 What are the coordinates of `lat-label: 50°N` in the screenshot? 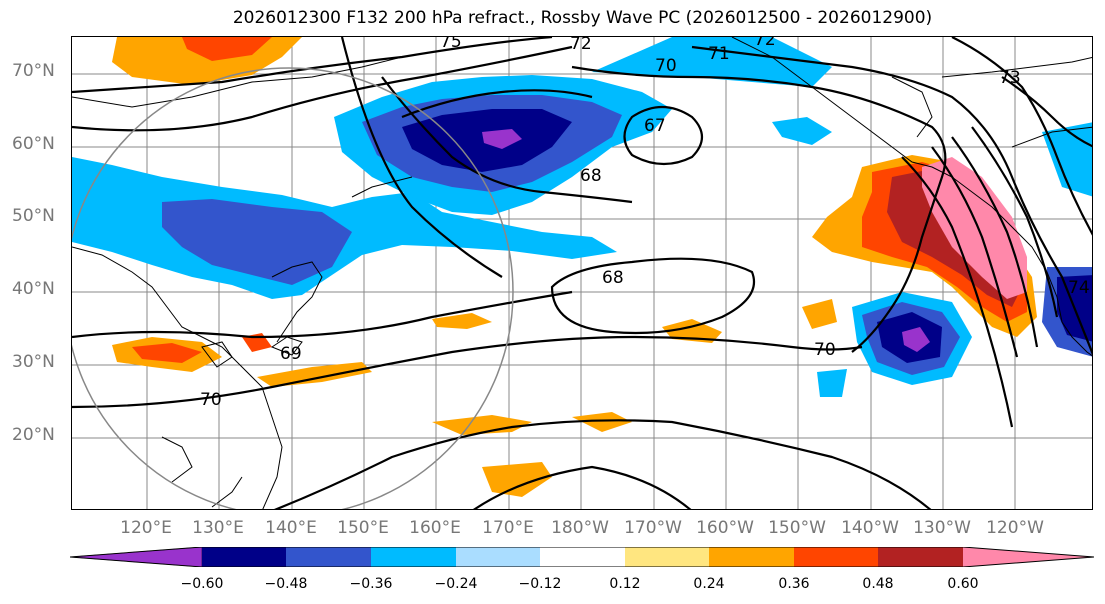 It's located at (33, 216).